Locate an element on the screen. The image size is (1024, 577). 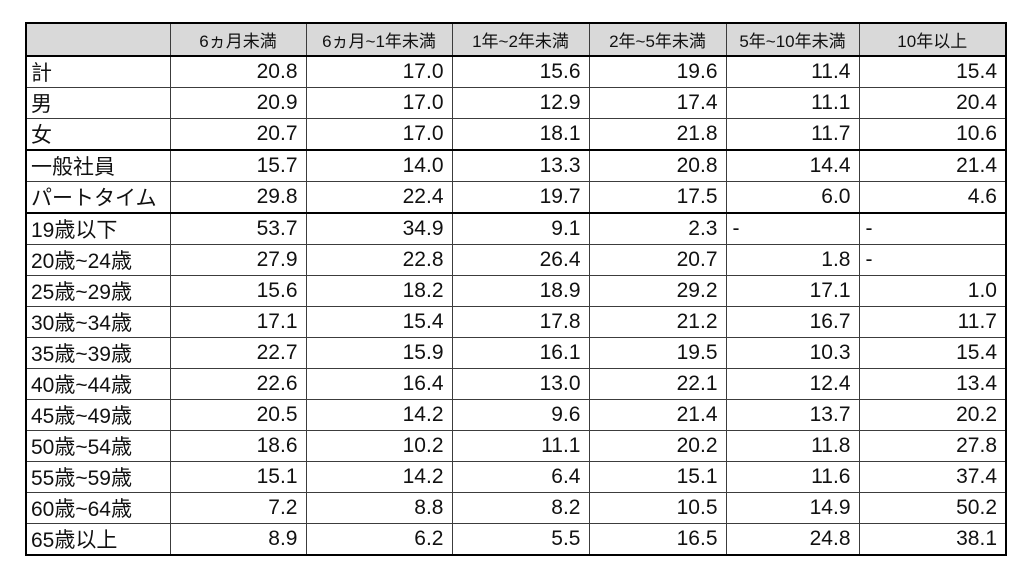
value-cell: 18.2 is located at coordinates (379, 291).